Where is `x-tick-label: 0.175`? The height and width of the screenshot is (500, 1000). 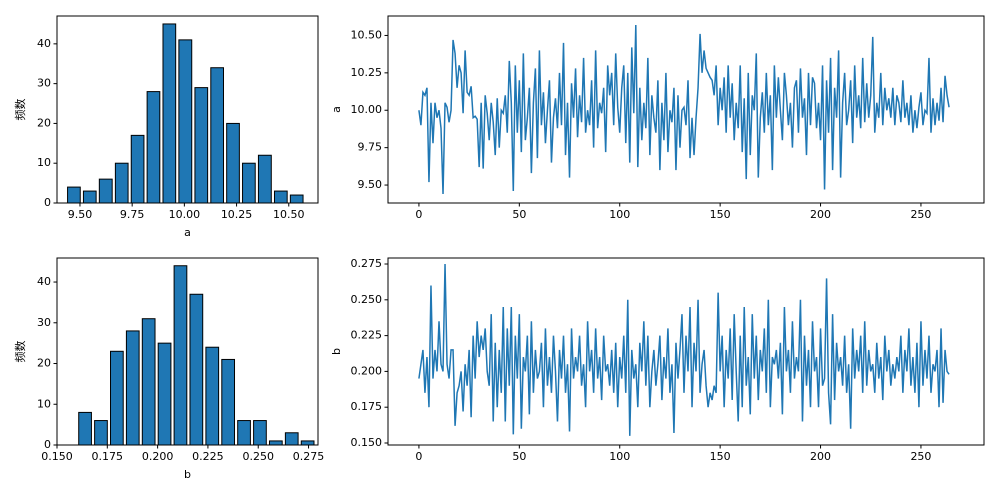 x-tick-label: 0.175 is located at coordinates (108, 456).